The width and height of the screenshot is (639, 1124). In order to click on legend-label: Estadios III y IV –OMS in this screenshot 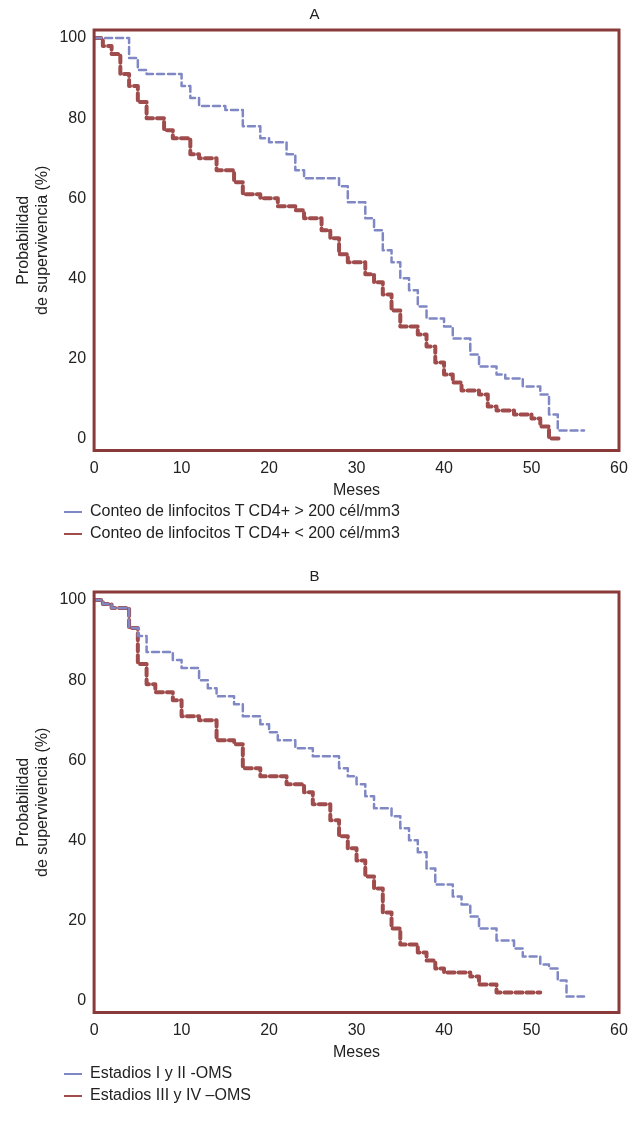, I will do `click(170, 1094)`.